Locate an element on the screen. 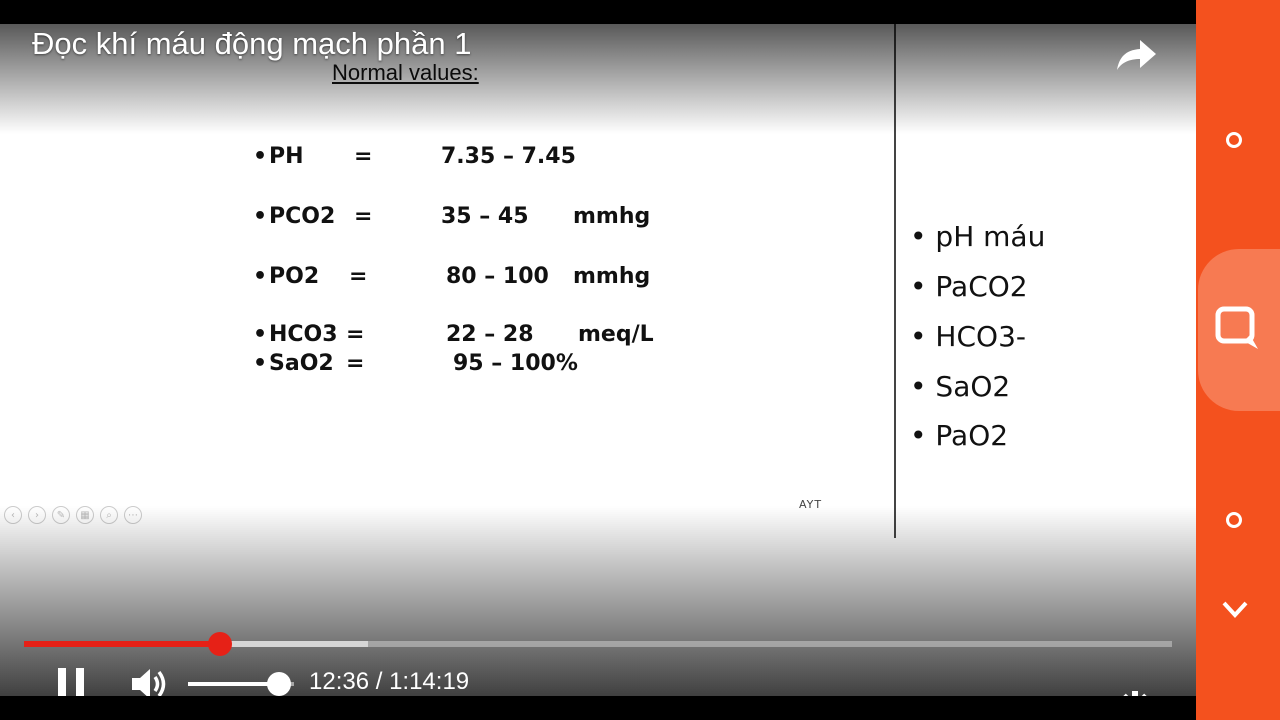 This screenshot has width=1280, height=720. share-icon is located at coordinates (1136, 55).